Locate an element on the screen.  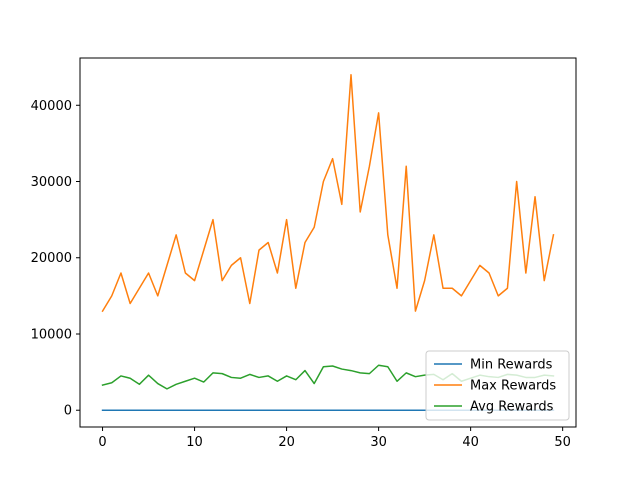
legend-box is located at coordinates (497, 385).